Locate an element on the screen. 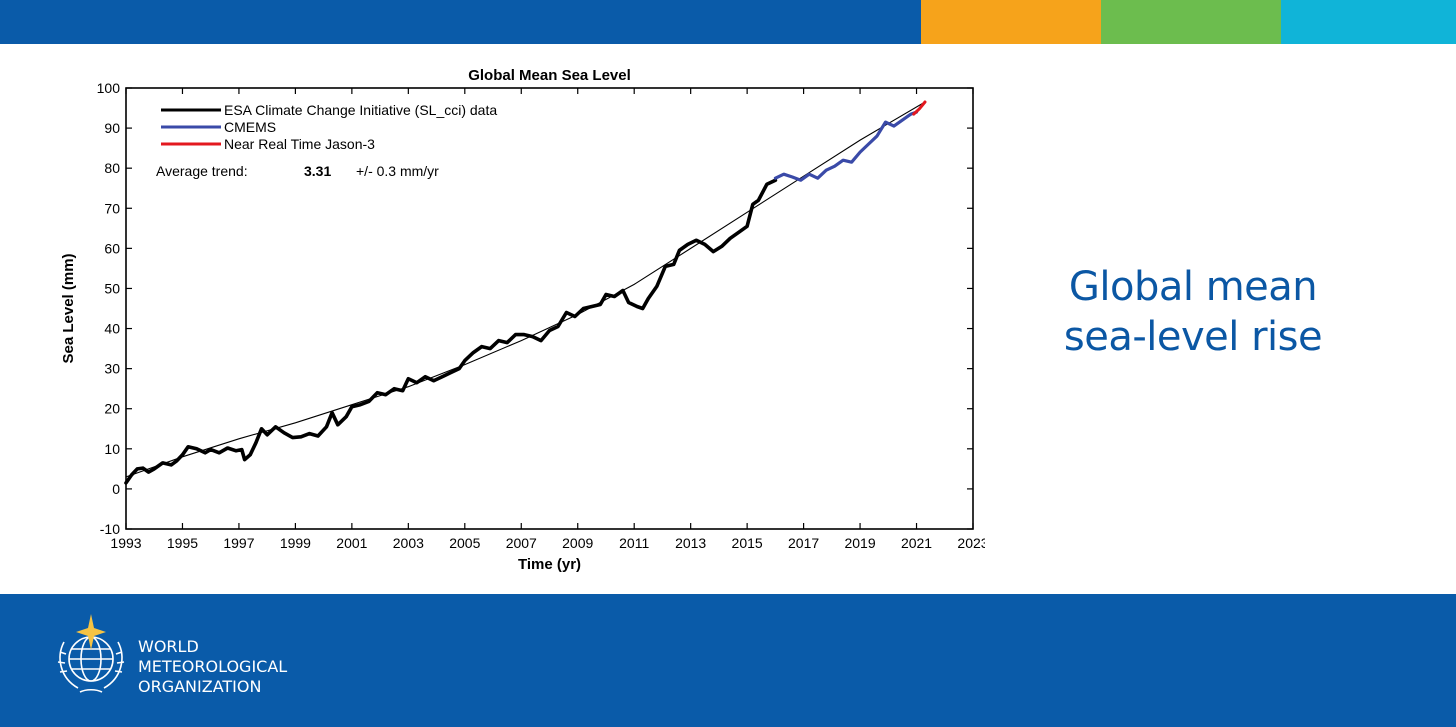 The image size is (1456, 727). y-tick-label: 40 is located at coordinates (112, 329).